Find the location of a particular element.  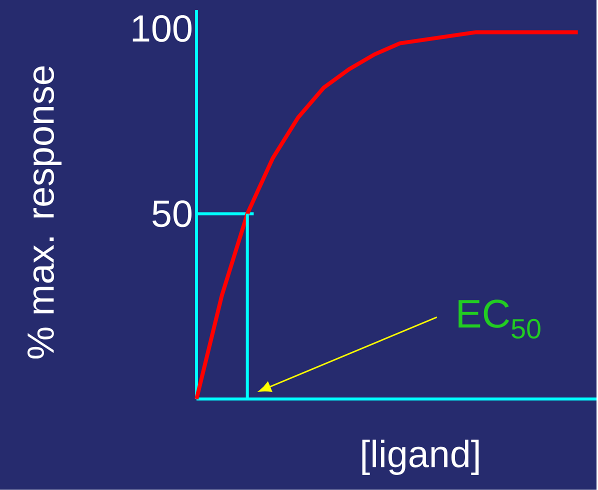

y-tick-label: 50 is located at coordinates (172, 214).